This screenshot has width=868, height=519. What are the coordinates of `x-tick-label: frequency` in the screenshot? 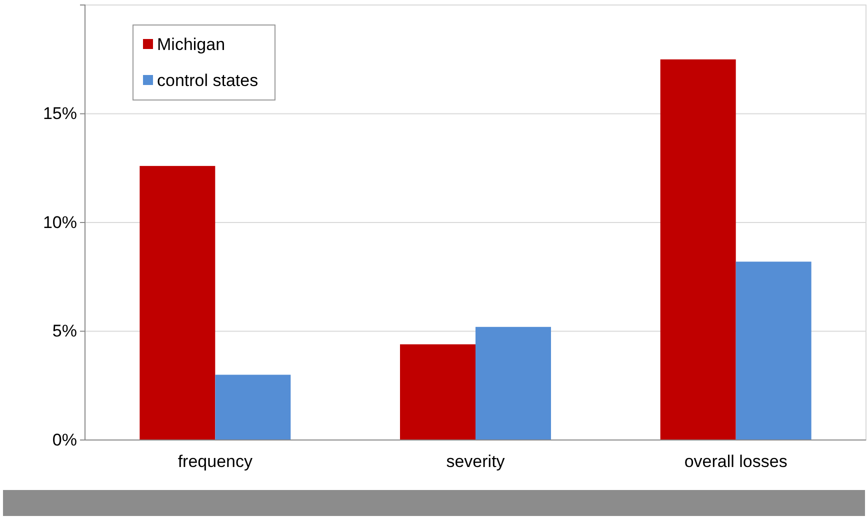 It's located at (215, 462).